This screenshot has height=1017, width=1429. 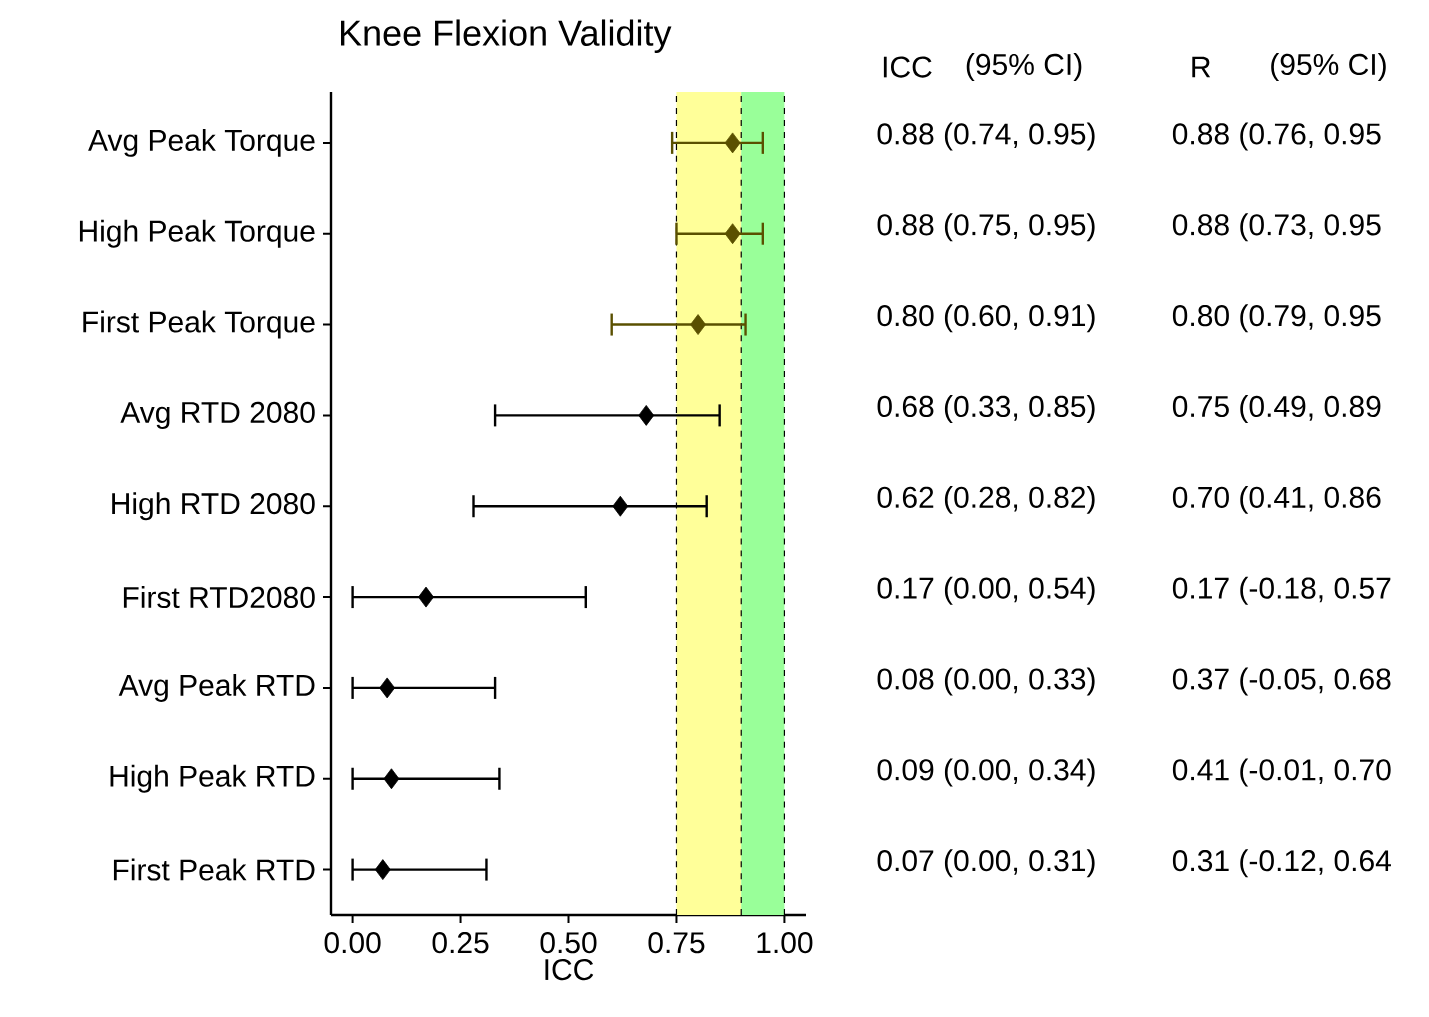 What do you see at coordinates (986, 136) in the screenshot?
I see `text: 0.88 (0.74, 0.95)` at bounding box center [986, 136].